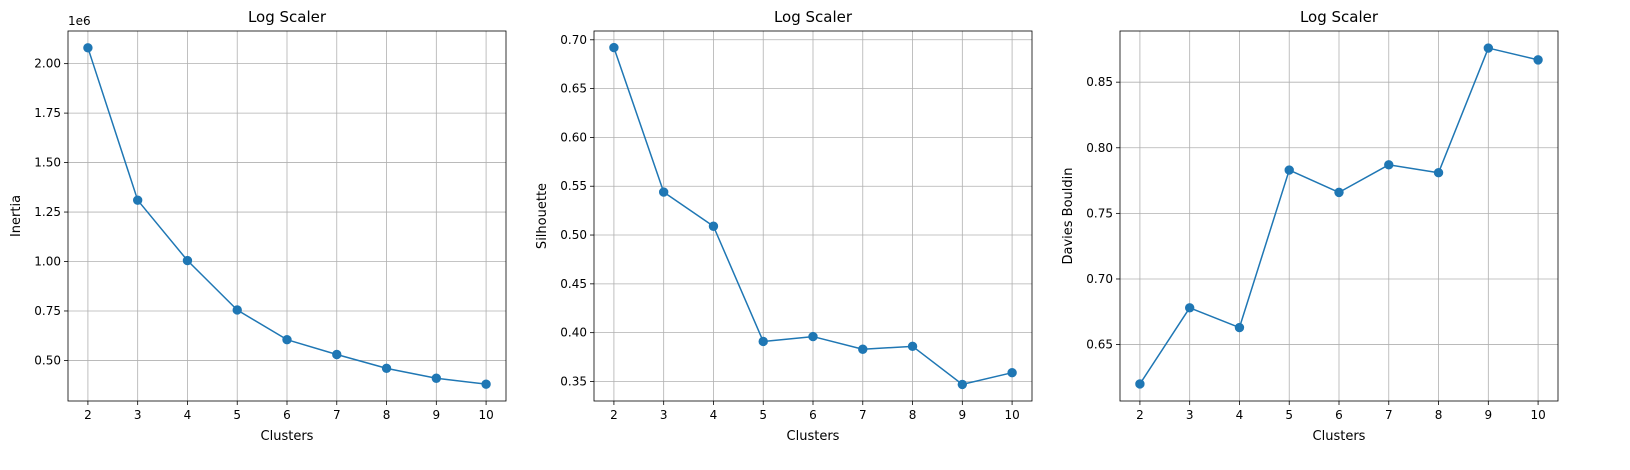 This screenshot has height=470, width=1630. What do you see at coordinates (47, 113) in the screenshot?
I see `y-tick-label: 1.75` at bounding box center [47, 113].